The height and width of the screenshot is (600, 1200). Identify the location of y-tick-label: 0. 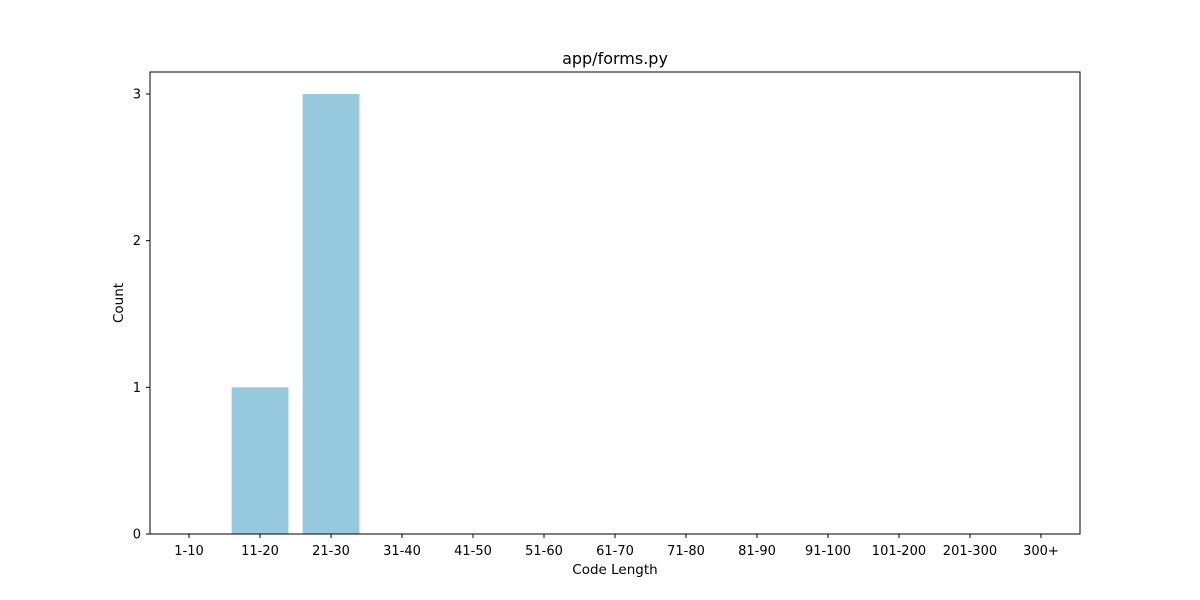
(137, 535).